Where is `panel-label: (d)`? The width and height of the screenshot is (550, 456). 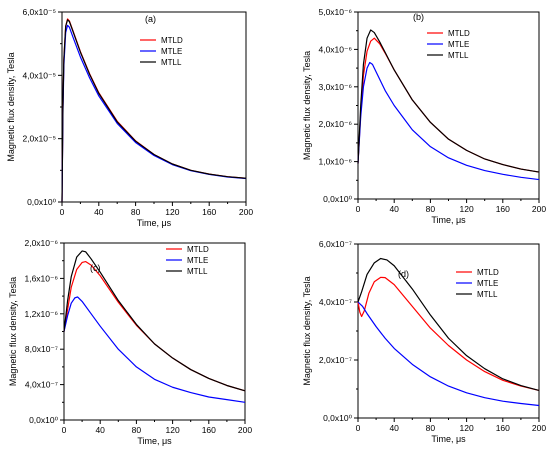
panel-label: (d) is located at coordinates (403, 274).